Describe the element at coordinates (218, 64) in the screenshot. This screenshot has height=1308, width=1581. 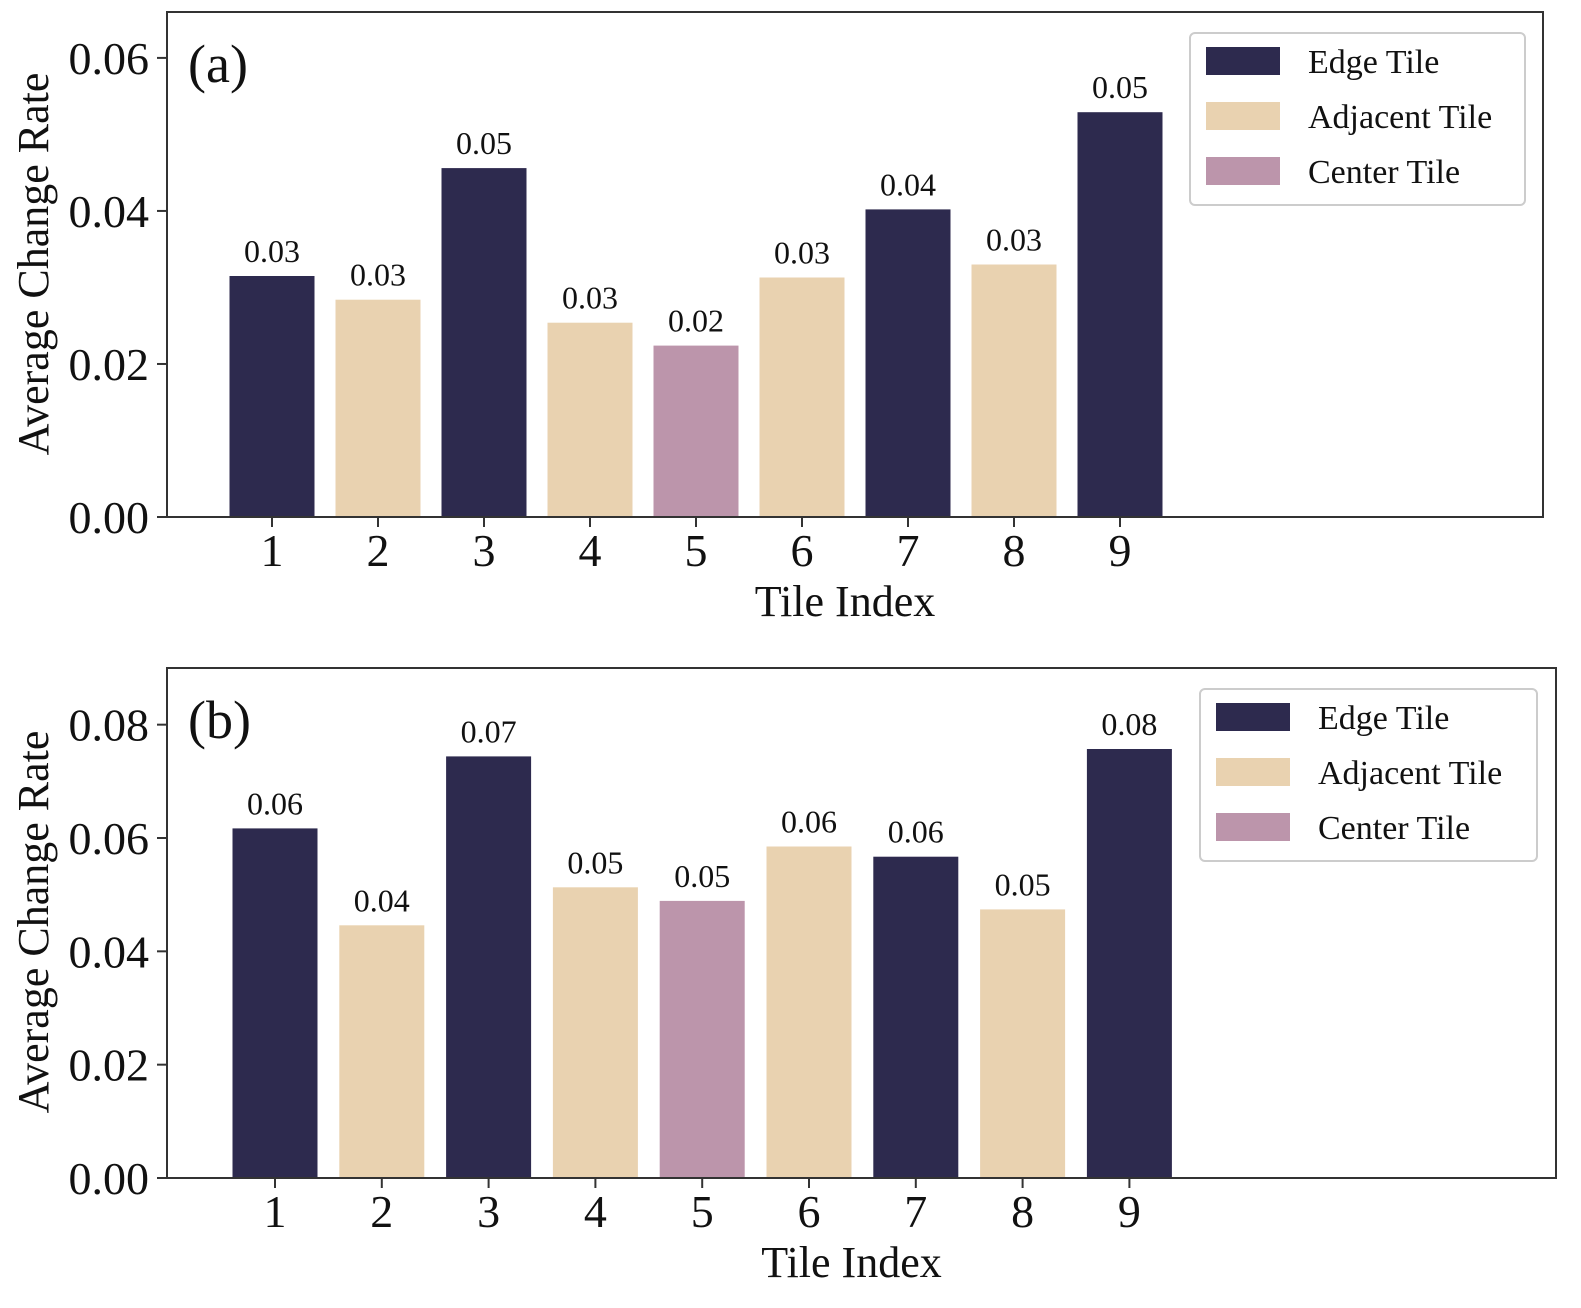
I see `panel-label: (a)` at that location.